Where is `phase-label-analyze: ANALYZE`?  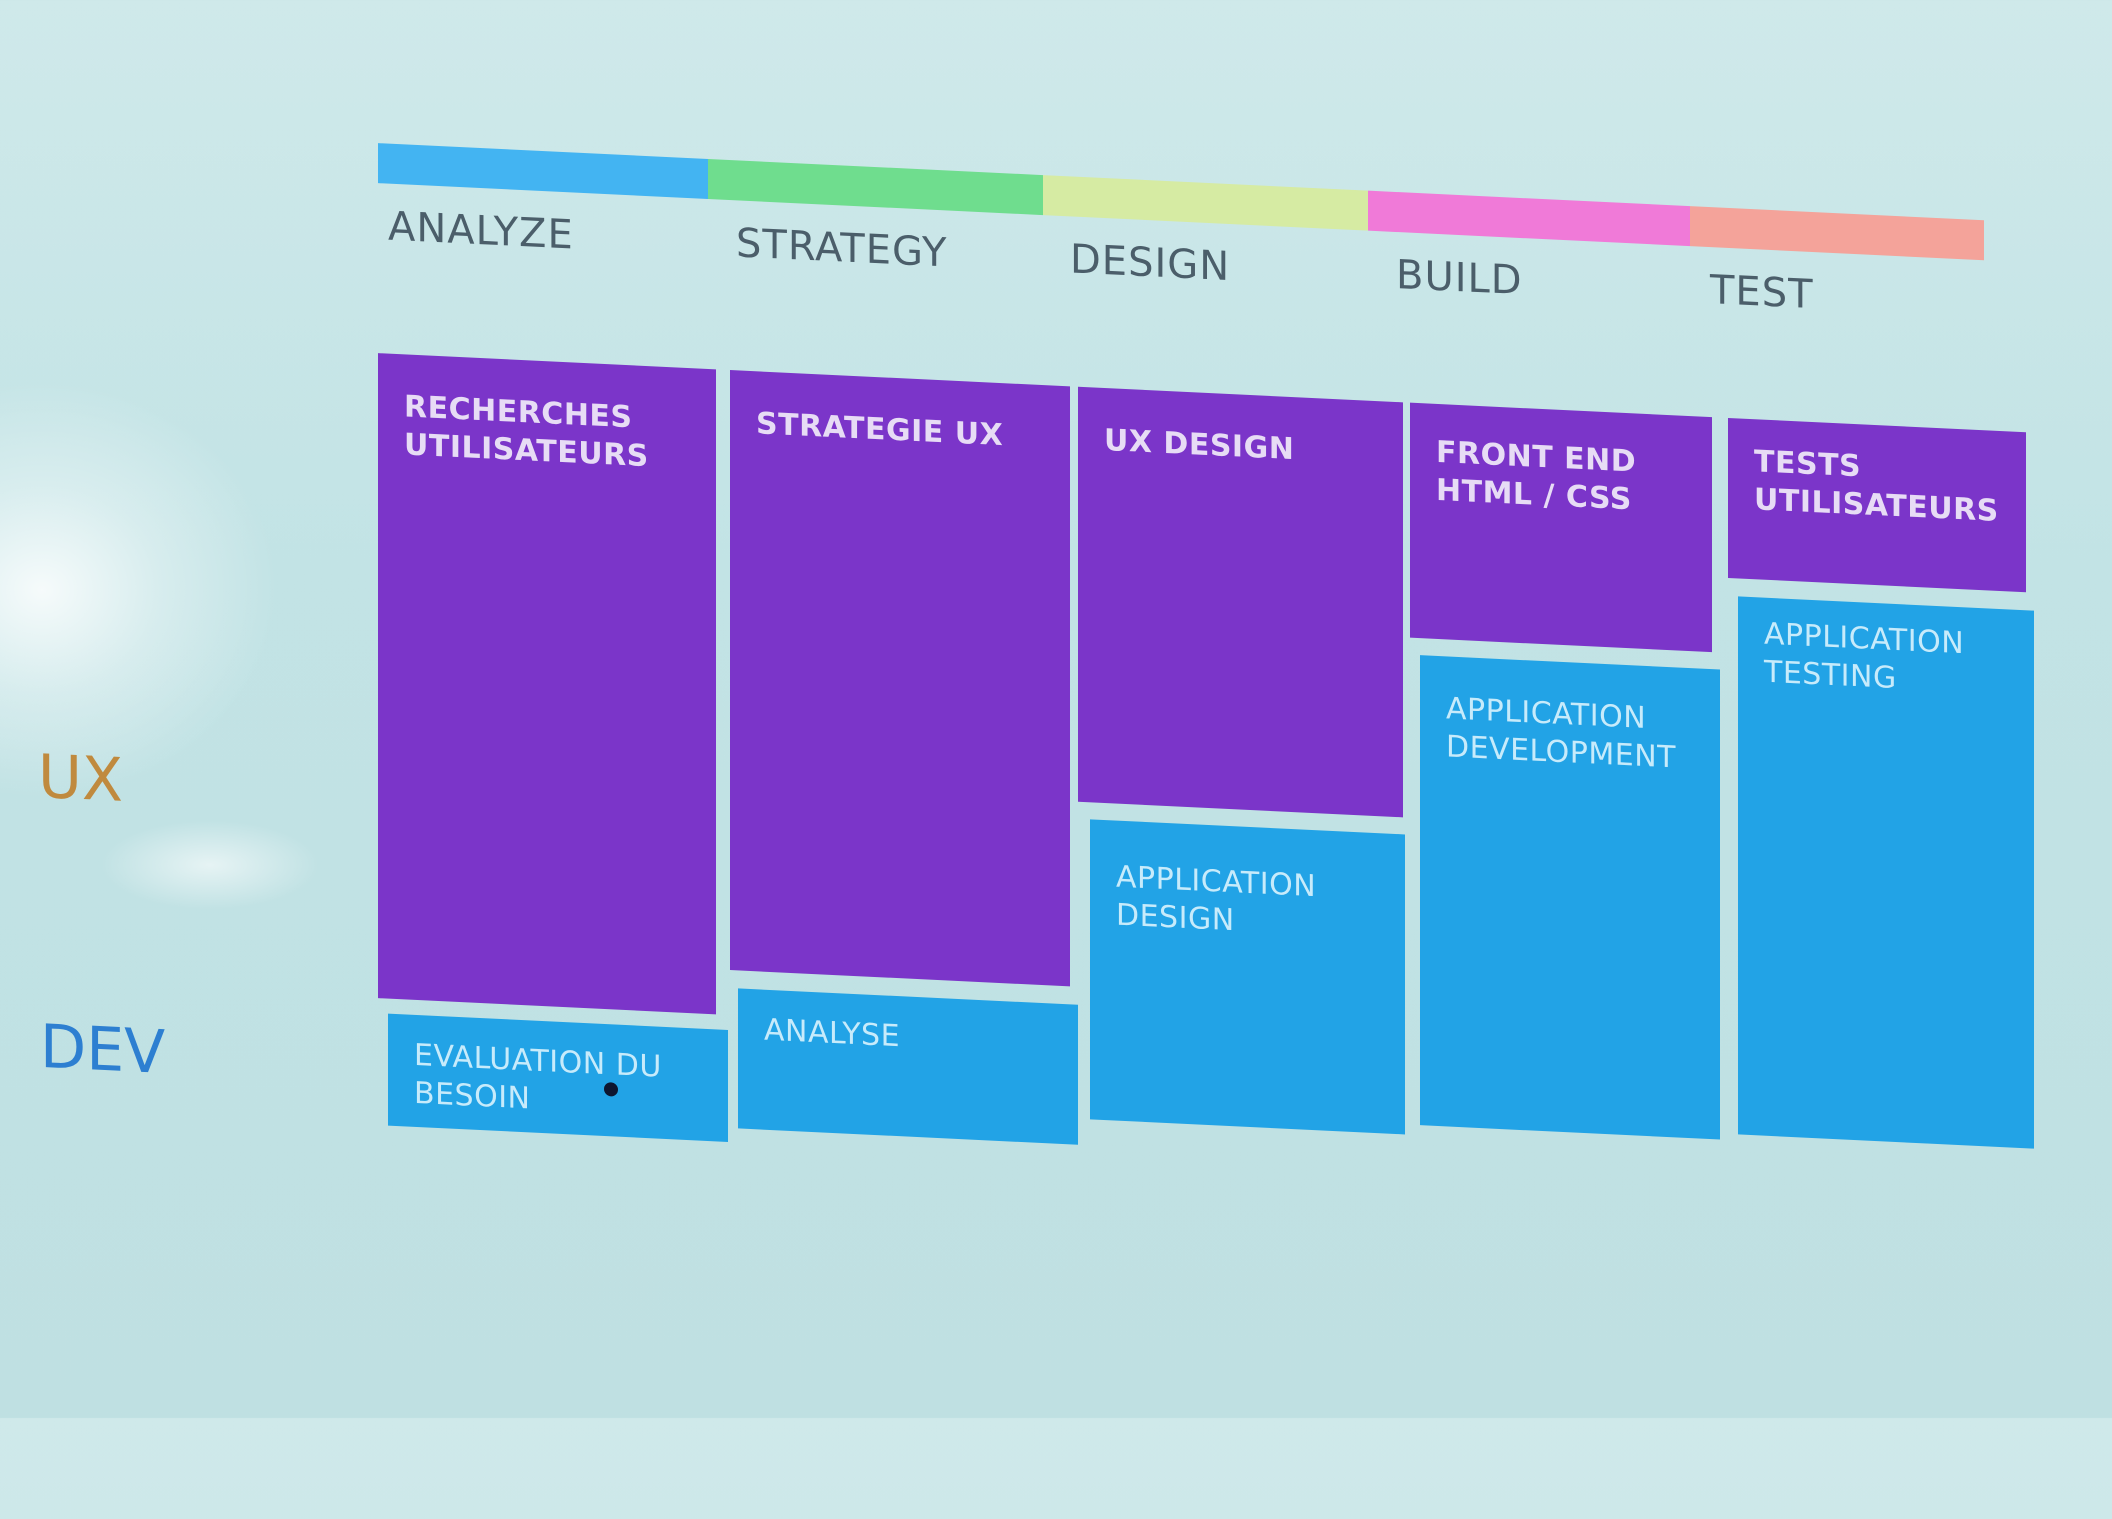
phase-label-analyze: ANALYZE is located at coordinates (481, 231).